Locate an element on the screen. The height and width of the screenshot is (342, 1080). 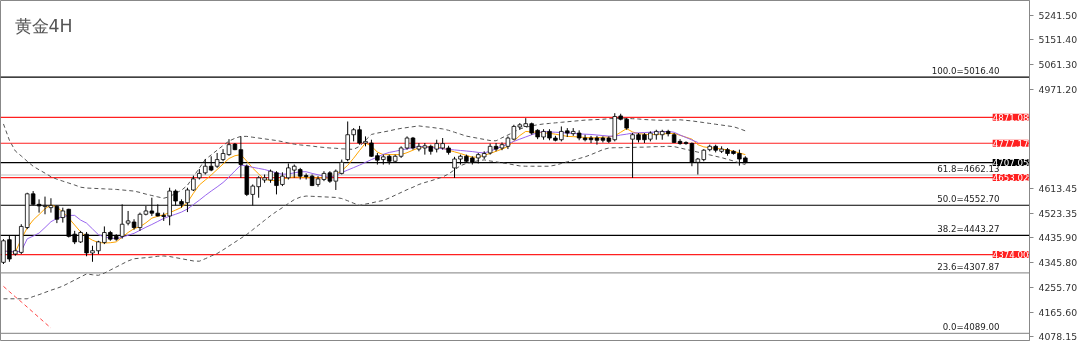
y-tick-label: 4523.35 is located at coordinates (1058, 213).